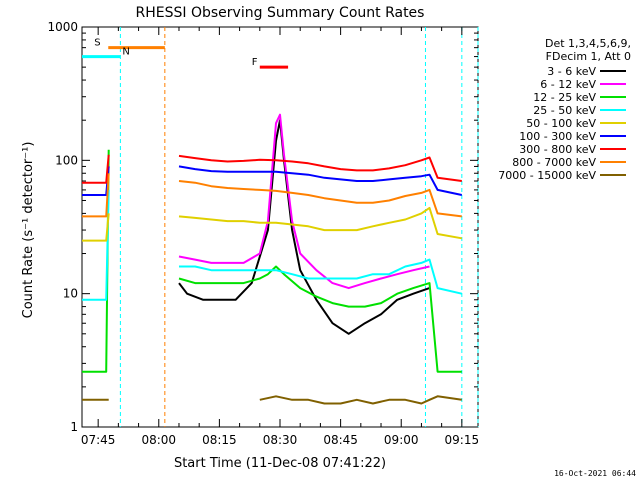 Image resolution: width=640 pixels, height=480 pixels. I want to click on annotation-label-s: S, so click(97, 43).